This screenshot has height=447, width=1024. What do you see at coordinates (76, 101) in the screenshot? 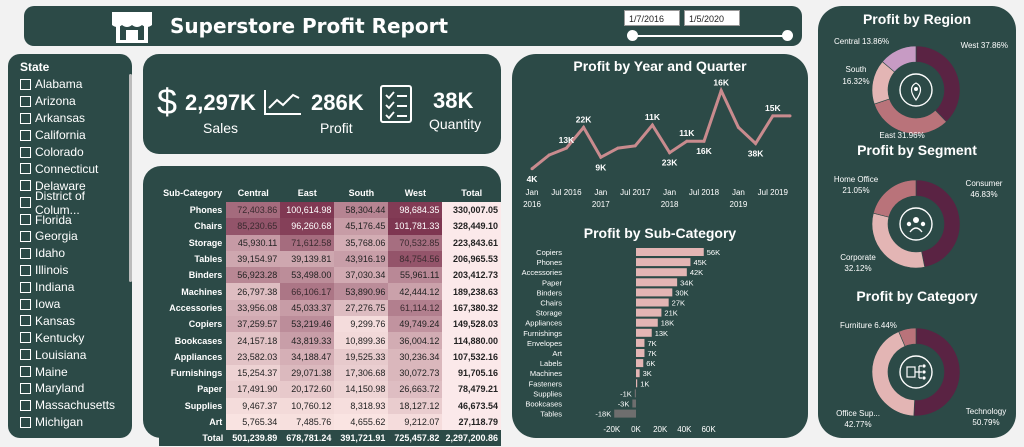
I see `state-option: Arizona` at bounding box center [76, 101].